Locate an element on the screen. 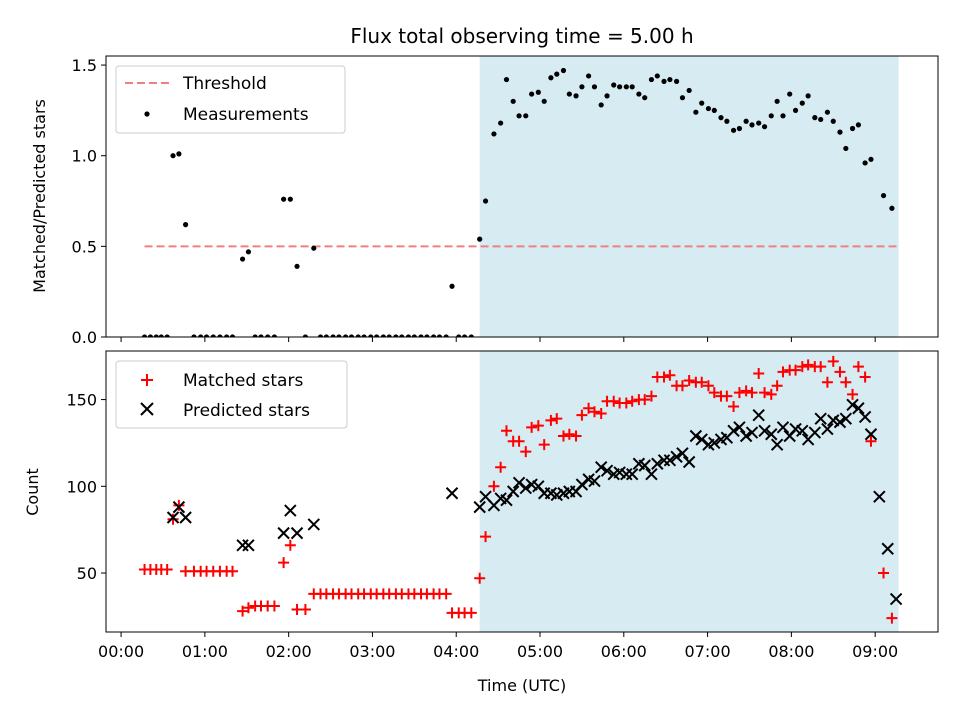 This screenshot has width=960, height=720. x-axis-label: Time (UTC) is located at coordinates (521, 685).